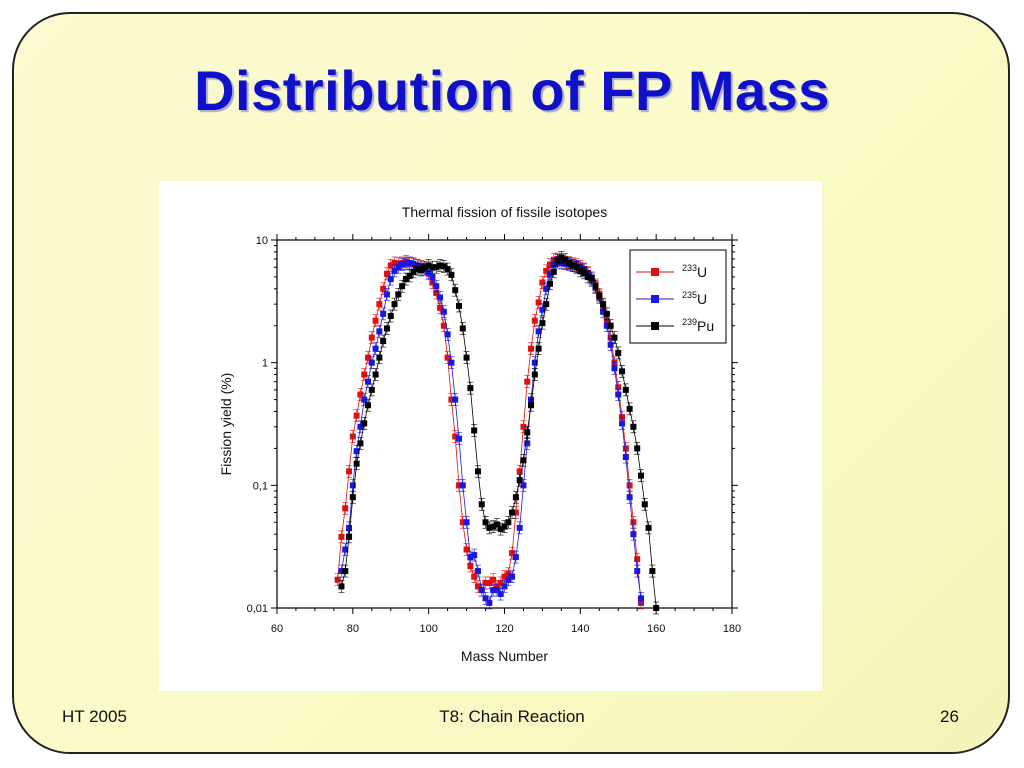 This screenshot has height=768, width=1024. I want to click on legend-marker-233U, so click(655, 272).